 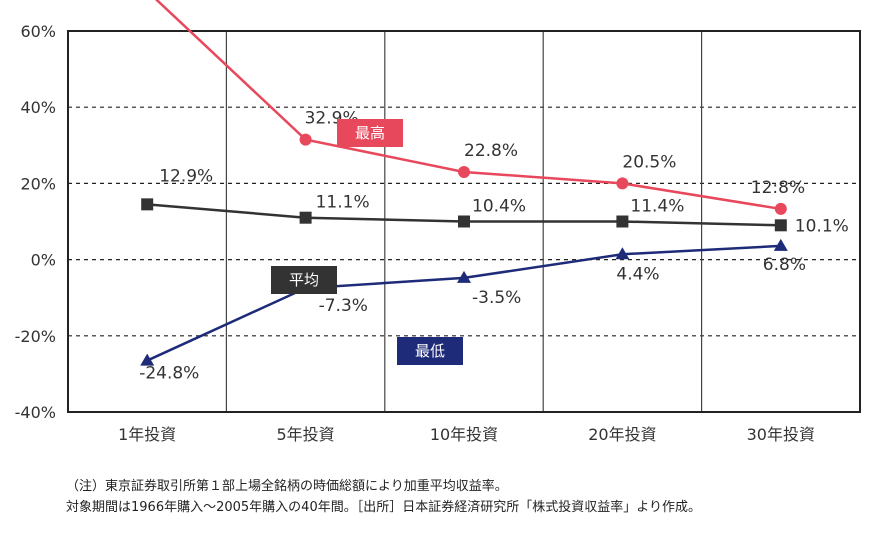 What do you see at coordinates (496, 298) in the screenshot?
I see `data-label: -3.5%` at bounding box center [496, 298].